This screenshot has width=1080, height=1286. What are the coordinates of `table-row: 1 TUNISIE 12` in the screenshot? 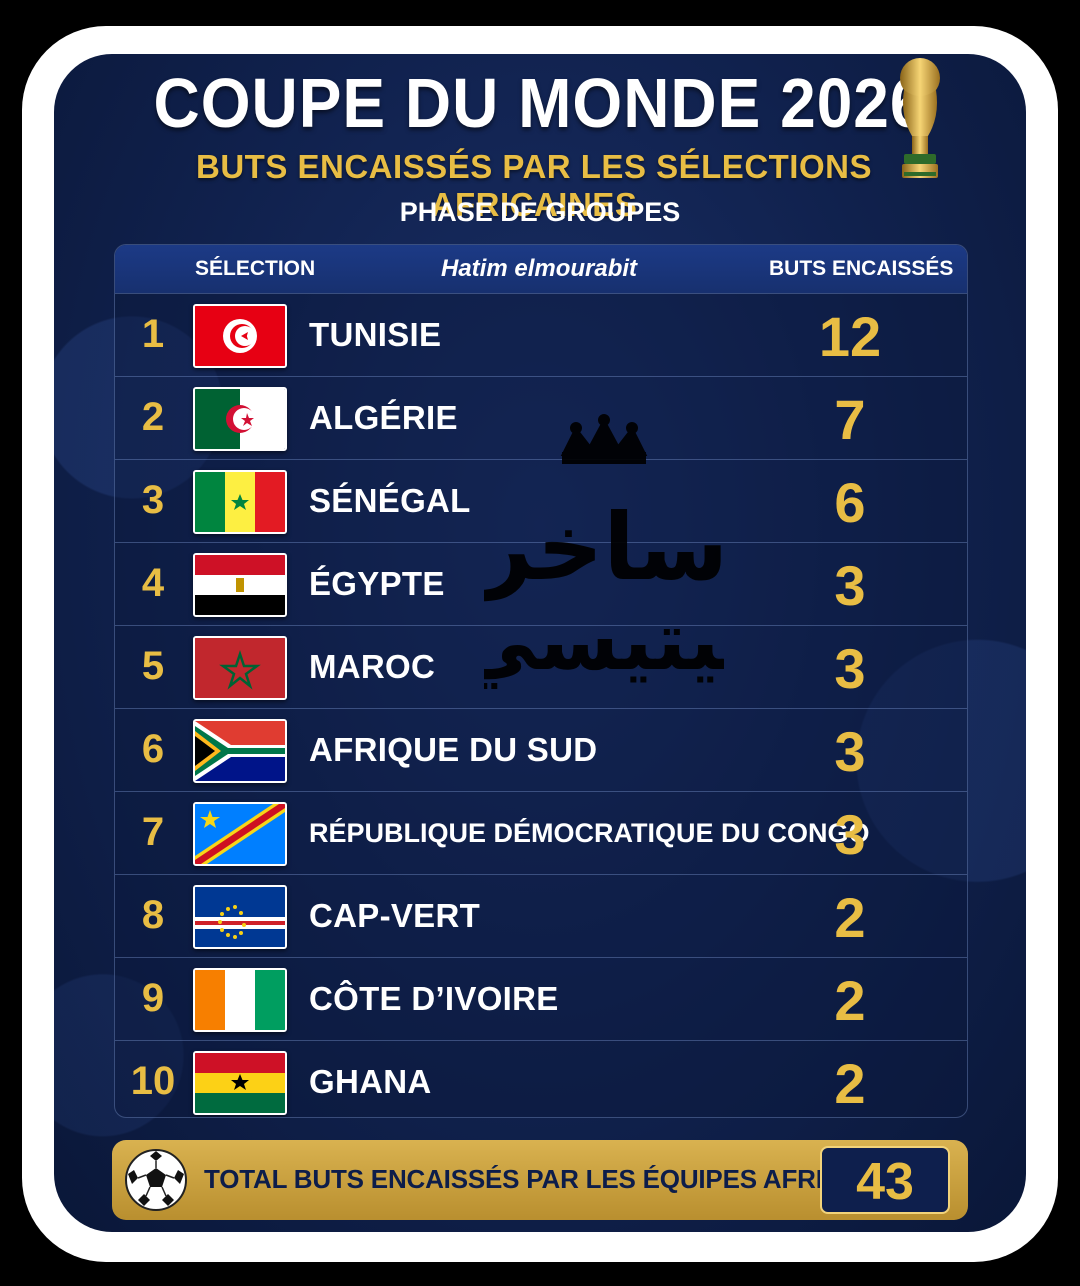 It's located at (541, 334).